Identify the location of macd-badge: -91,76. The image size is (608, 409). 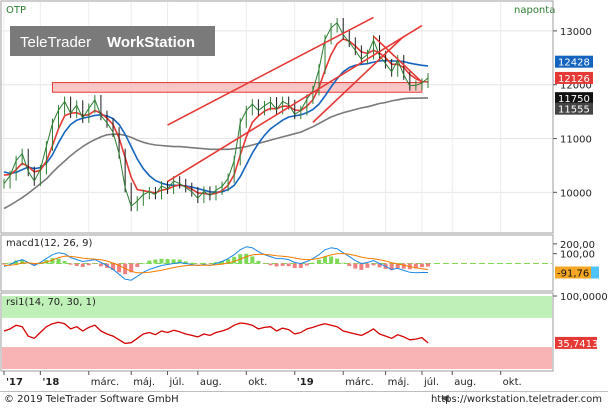
(577, 272).